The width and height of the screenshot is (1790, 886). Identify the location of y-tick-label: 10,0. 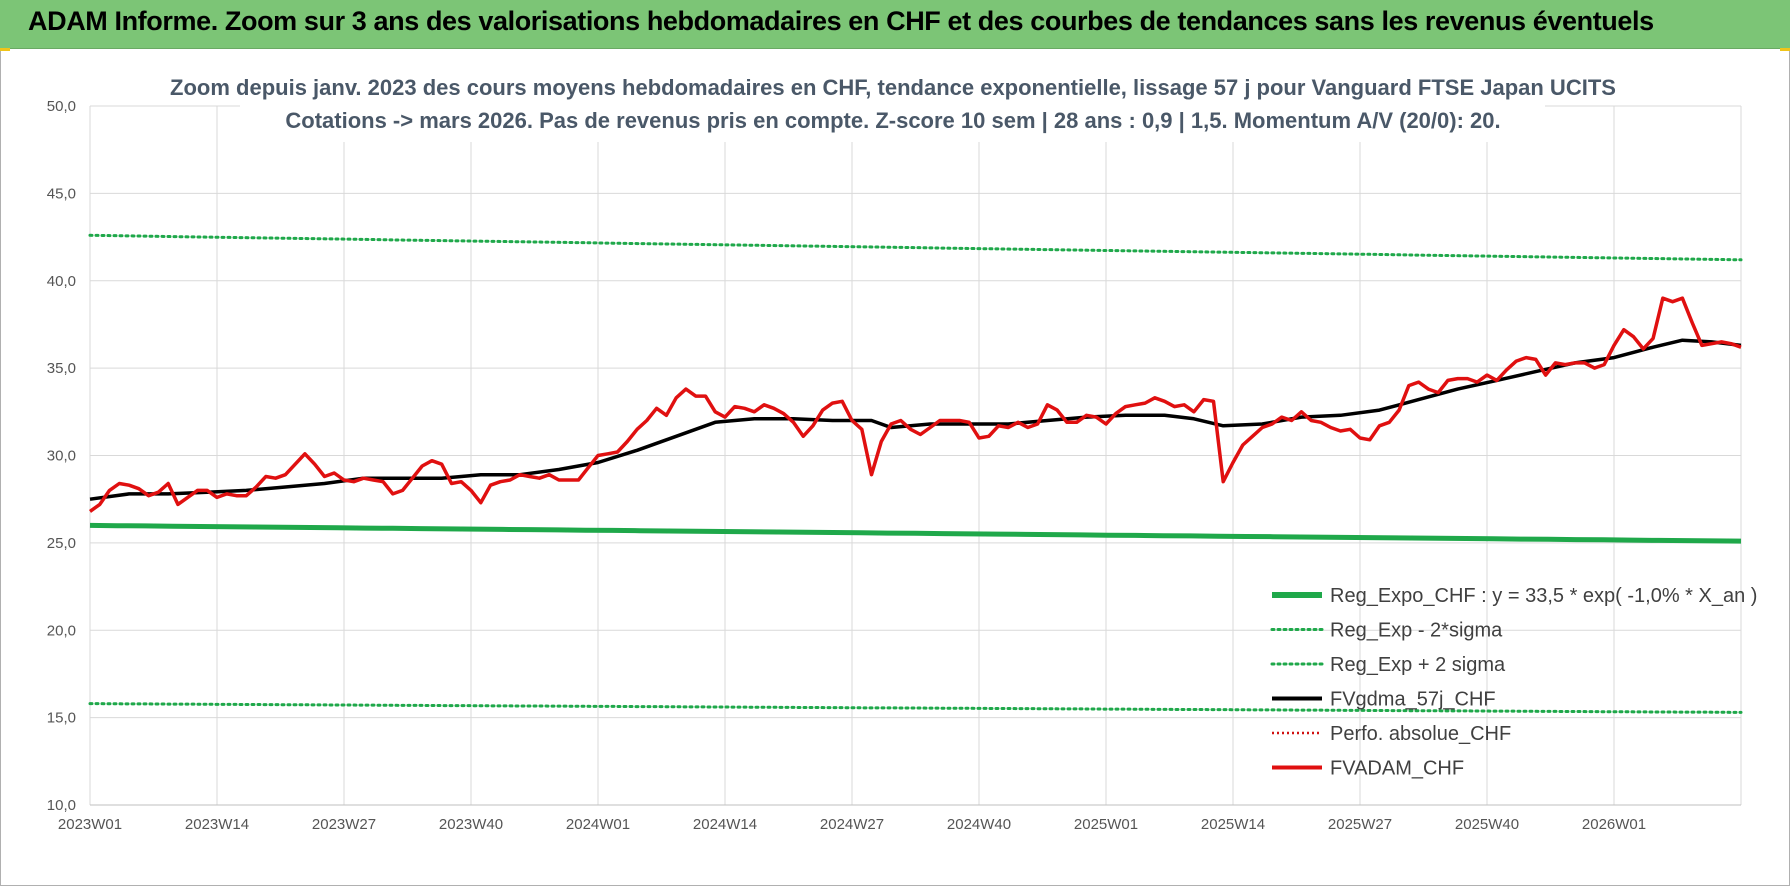
(61, 805).